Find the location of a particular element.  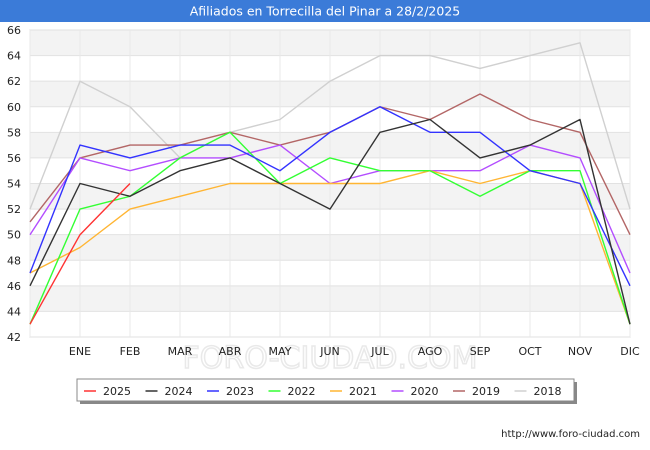

x-tick-label: OCT is located at coordinates (529, 351).